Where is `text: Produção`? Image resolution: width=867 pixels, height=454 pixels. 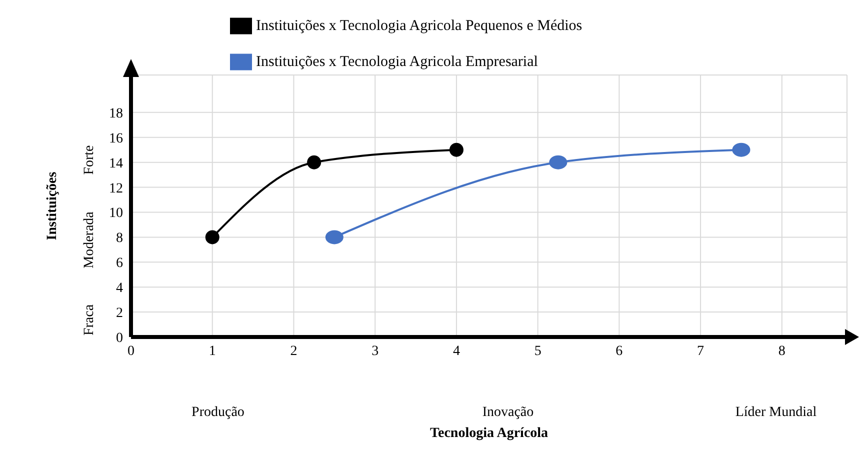
text: Produção is located at coordinates (218, 413).